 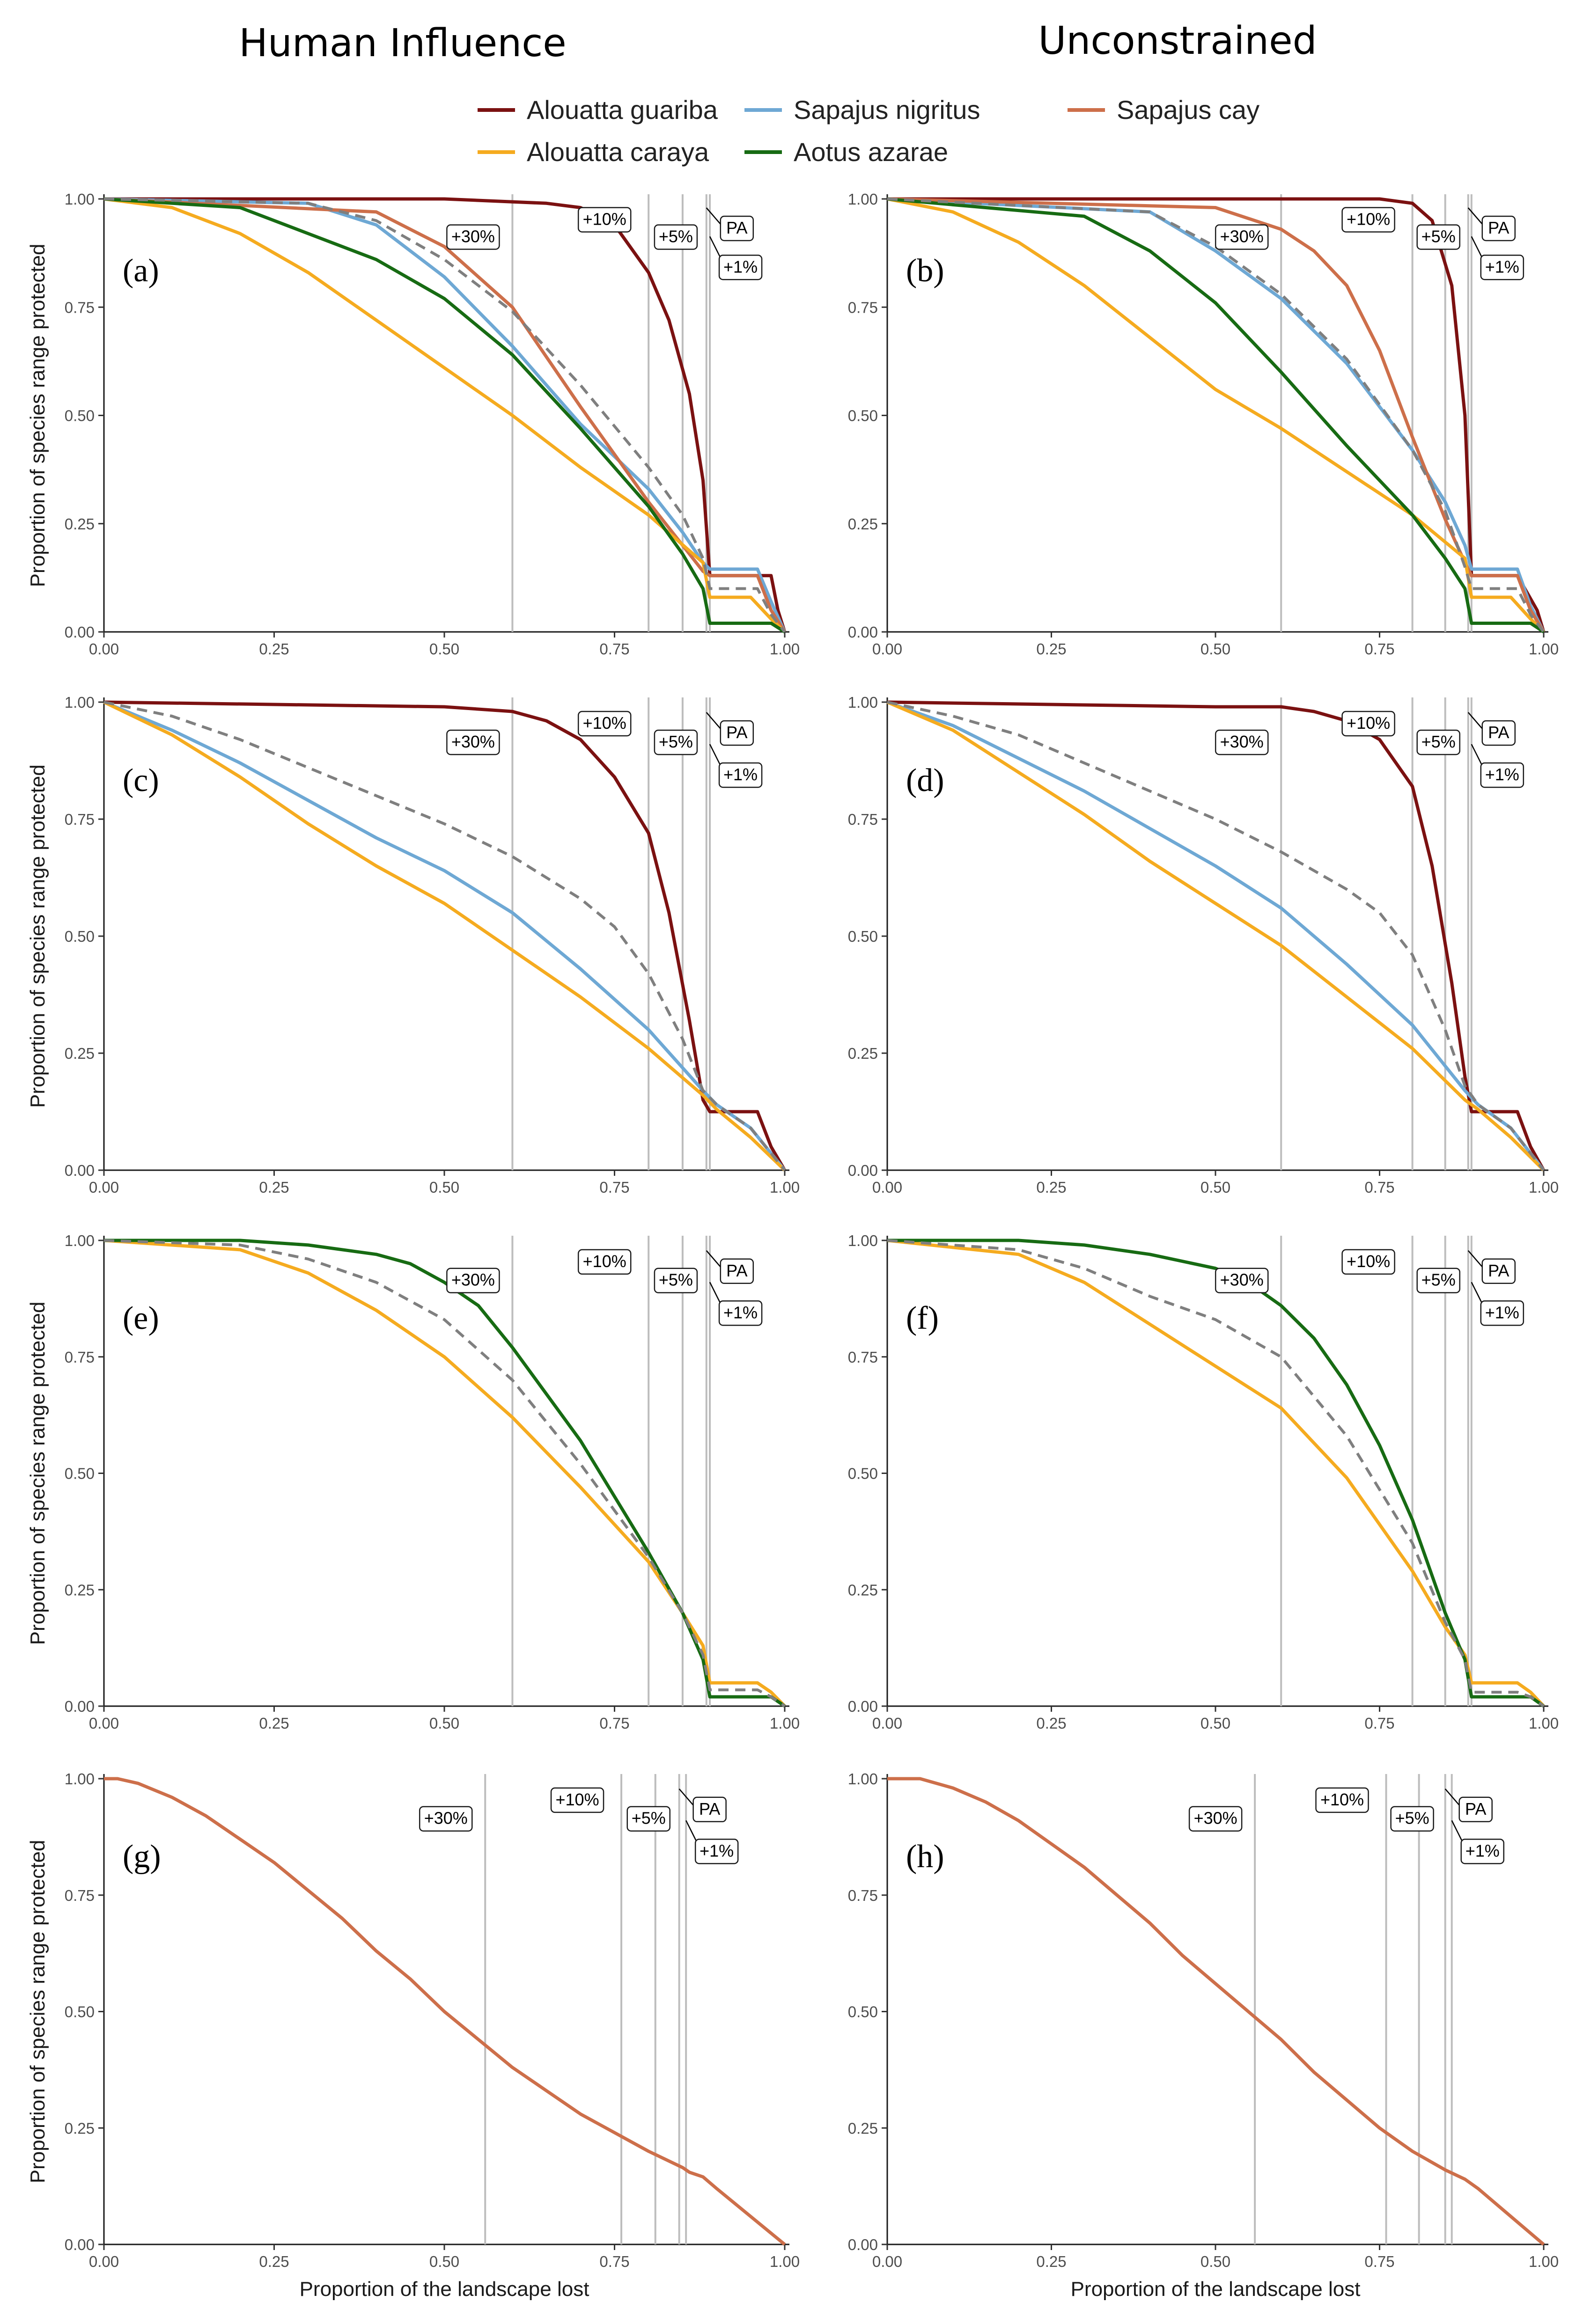 I want to click on panel-a-series-sapajus-nigritus, so click(x=445, y=415).